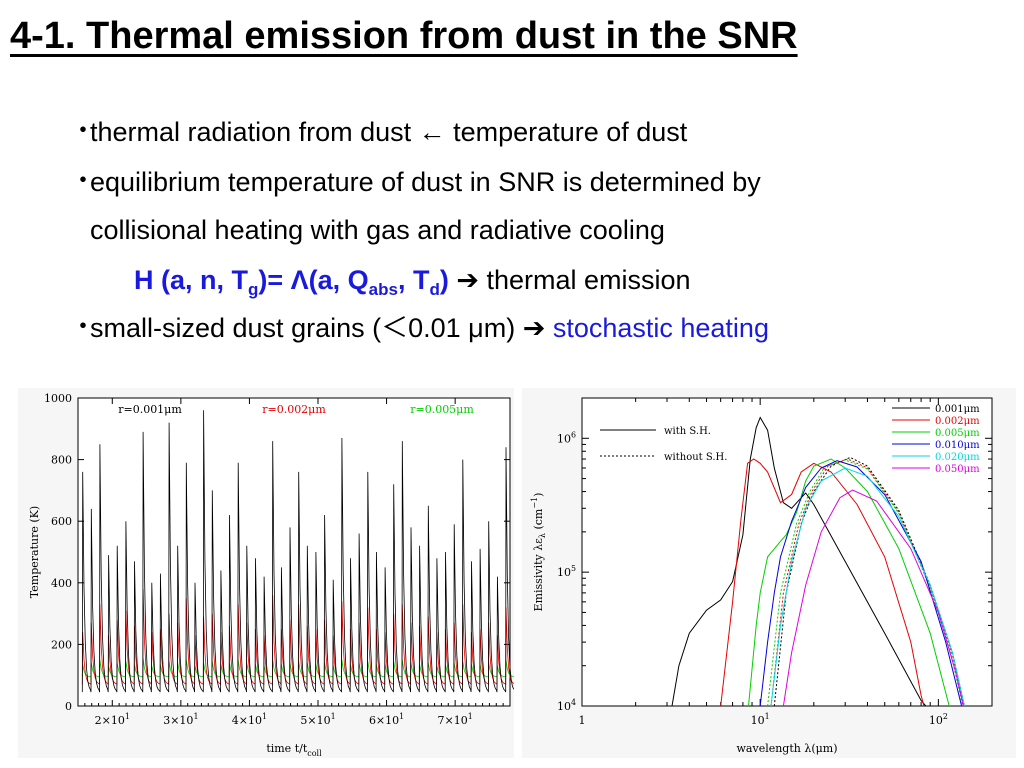 The width and height of the screenshot is (1024, 768). Describe the element at coordinates (317, 719) in the screenshot. I see `x-tick-label: 5×10¹` at that location.